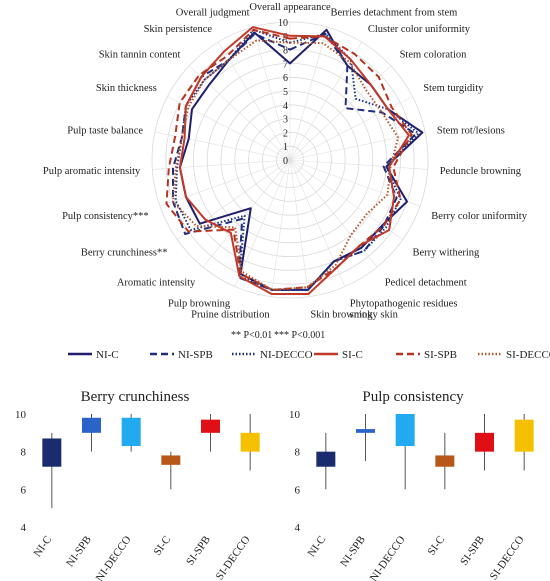  I want to click on legend-label: SI-DECCO, so click(528, 355).